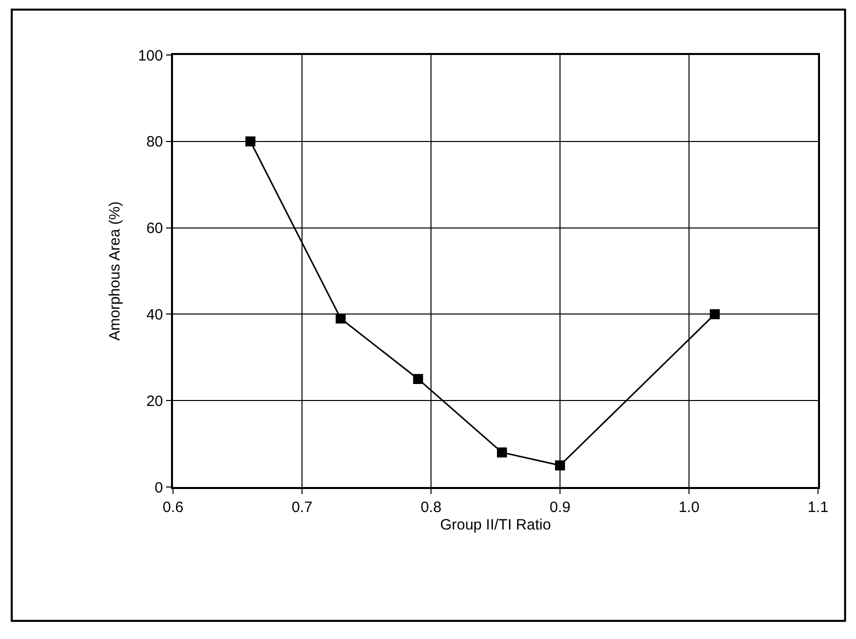 This screenshot has height=639, width=856. What do you see at coordinates (154, 229) in the screenshot?
I see `y-tick-label: 60` at bounding box center [154, 229].